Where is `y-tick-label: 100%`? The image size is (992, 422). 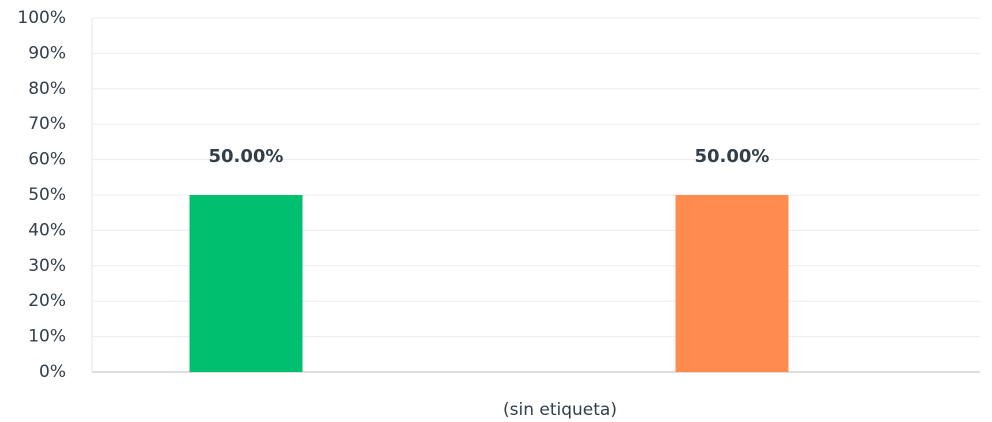 y-tick-label: 100% is located at coordinates (41, 18).